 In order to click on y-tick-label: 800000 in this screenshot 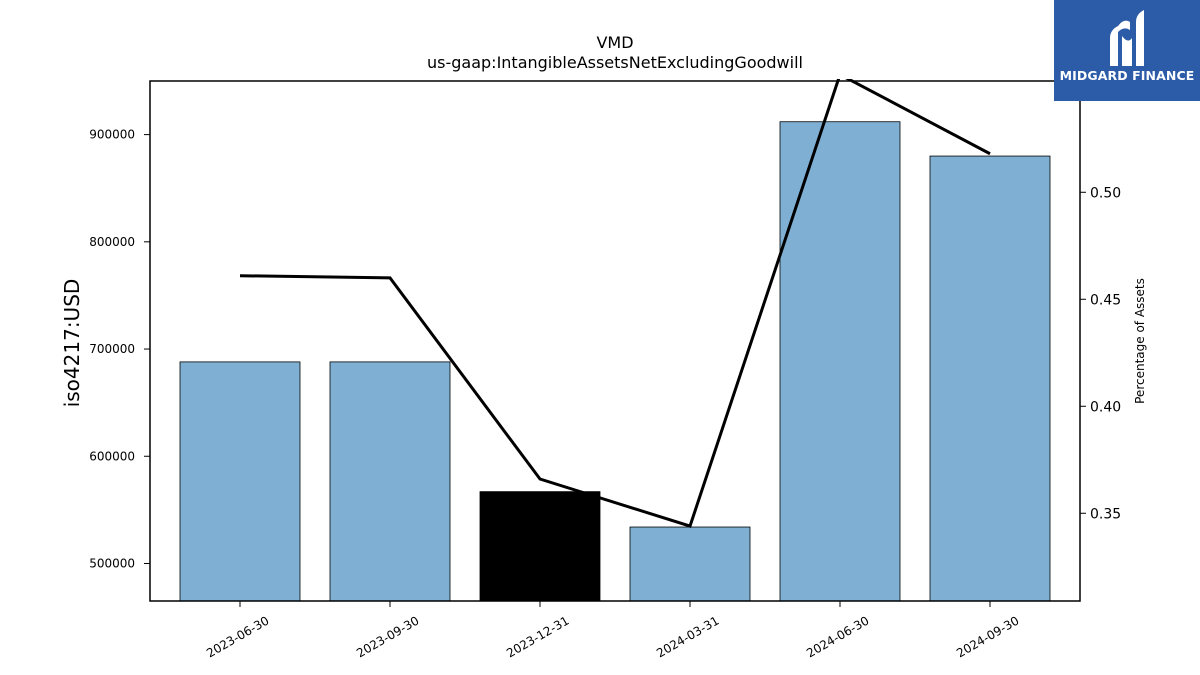, I will do `click(112, 242)`.